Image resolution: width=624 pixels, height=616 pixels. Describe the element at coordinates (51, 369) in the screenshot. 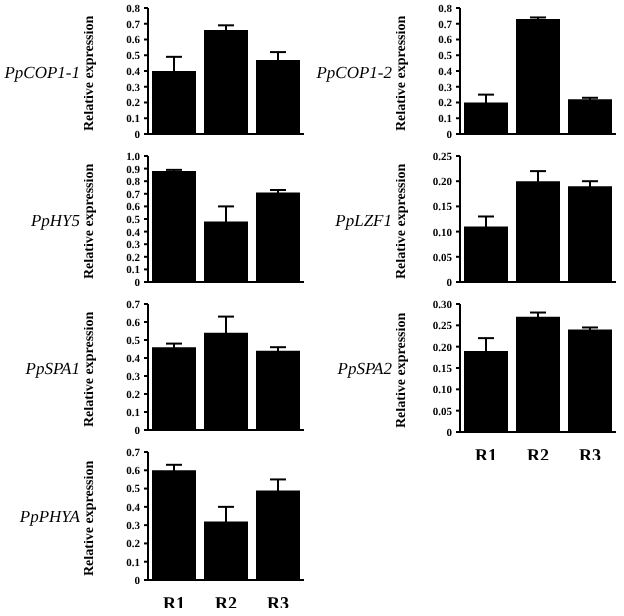

I see `text: PpSPA1` at that location.